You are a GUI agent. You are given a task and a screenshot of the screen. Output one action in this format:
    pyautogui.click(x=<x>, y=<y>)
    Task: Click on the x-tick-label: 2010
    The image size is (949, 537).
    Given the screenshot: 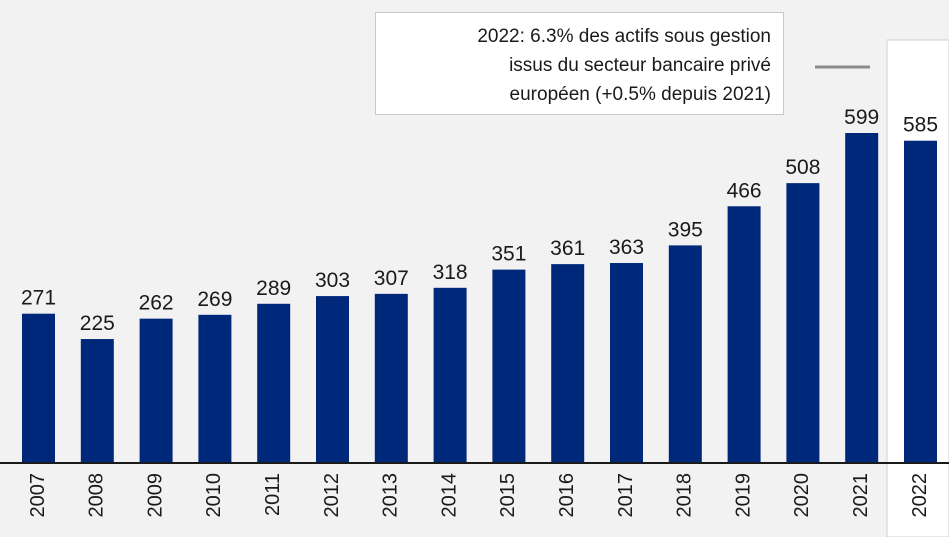 What is the action you would take?
    pyautogui.click(x=214, y=495)
    